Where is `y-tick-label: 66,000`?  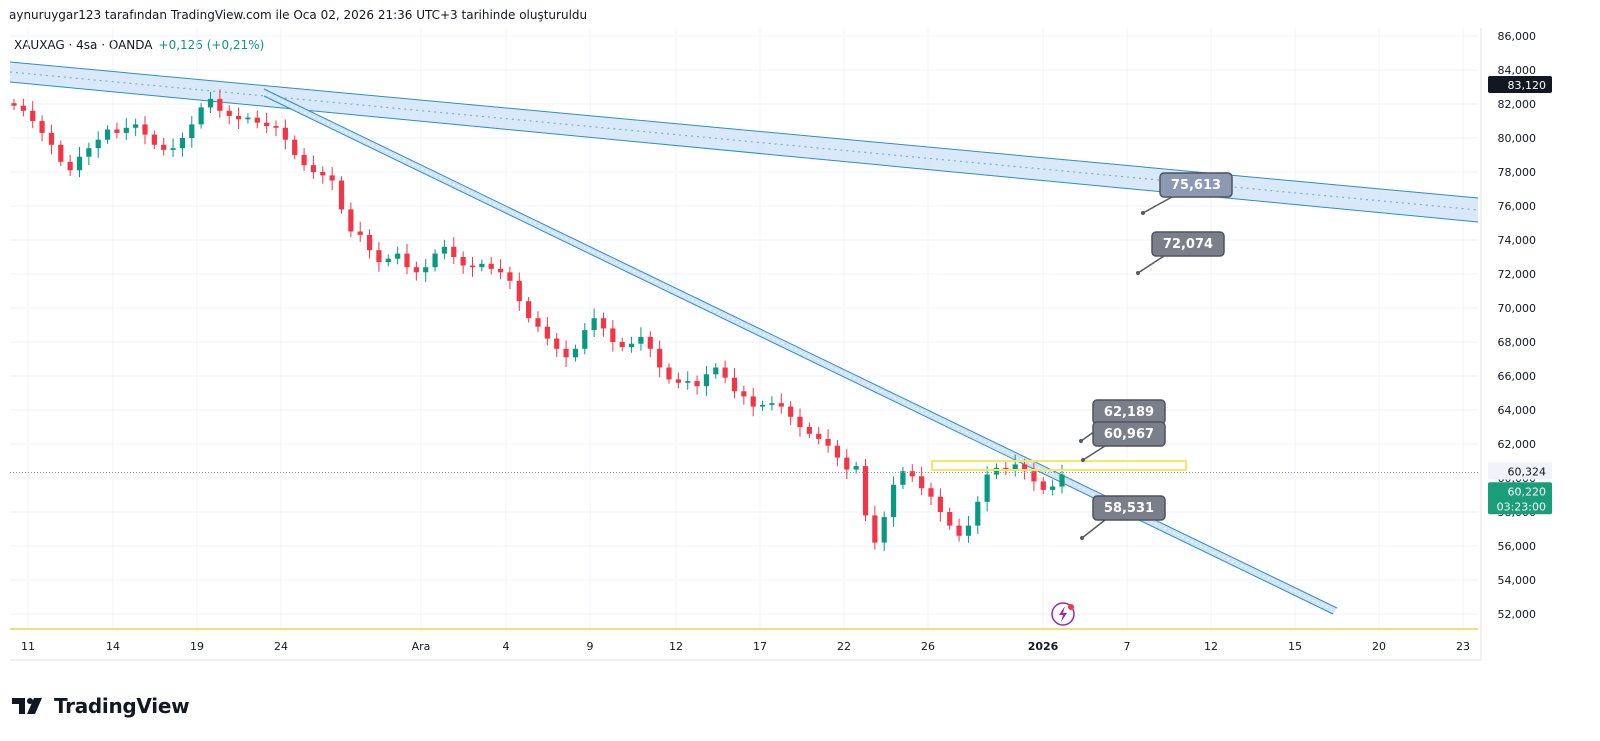
y-tick-label: 66,000 is located at coordinates (1517, 376).